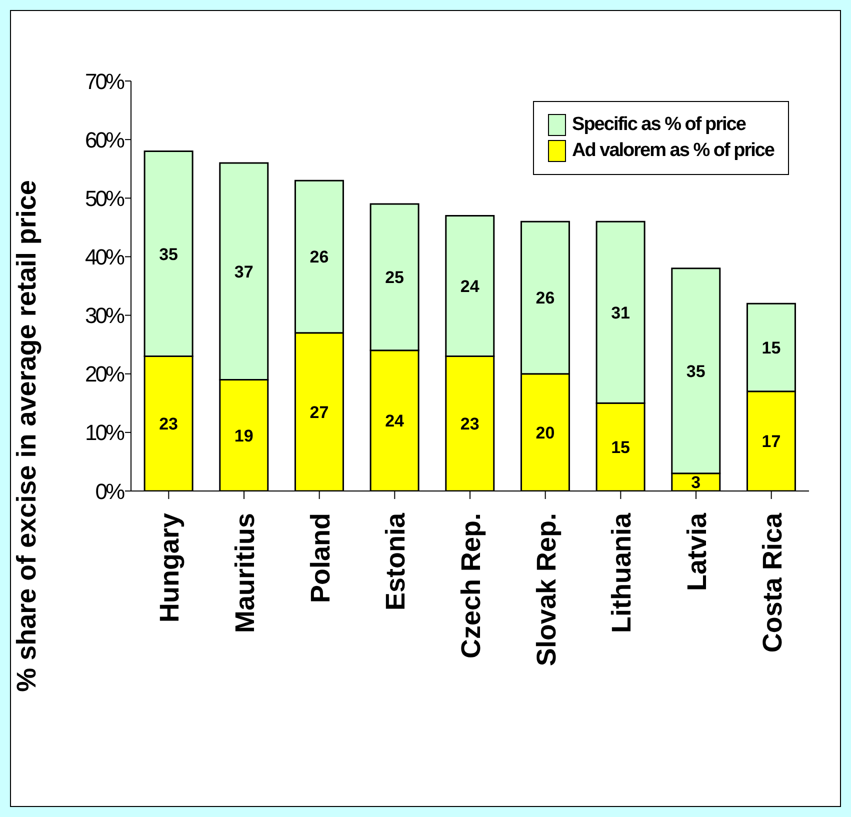 The height and width of the screenshot is (817, 851). Describe the element at coordinates (394, 278) in the screenshot. I see `data-label: 25` at that location.